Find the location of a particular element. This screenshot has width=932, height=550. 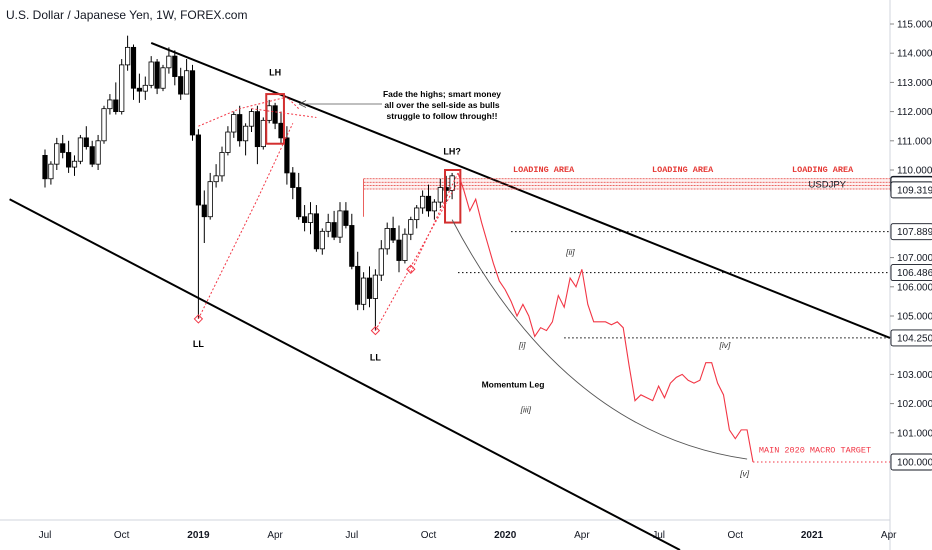

y-tick-label: 114.000 is located at coordinates (914, 54).